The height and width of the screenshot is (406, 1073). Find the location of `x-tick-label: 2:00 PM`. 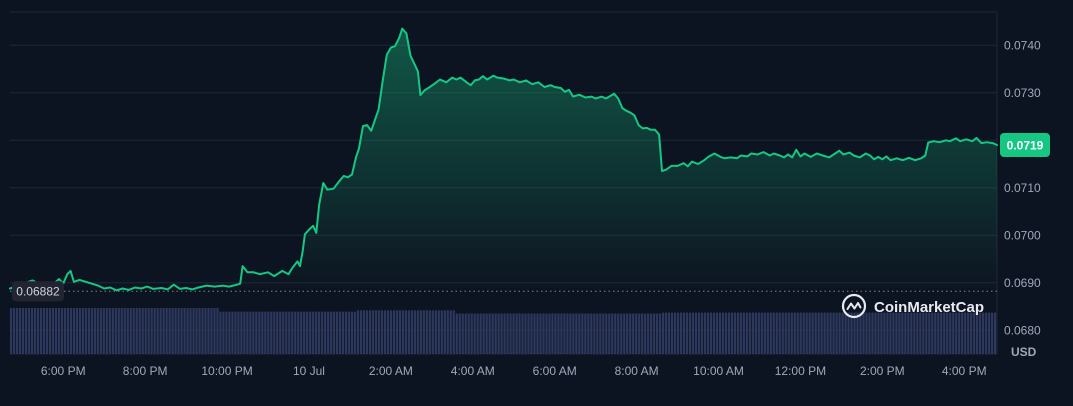

x-tick-label: 2:00 PM is located at coordinates (882, 371).